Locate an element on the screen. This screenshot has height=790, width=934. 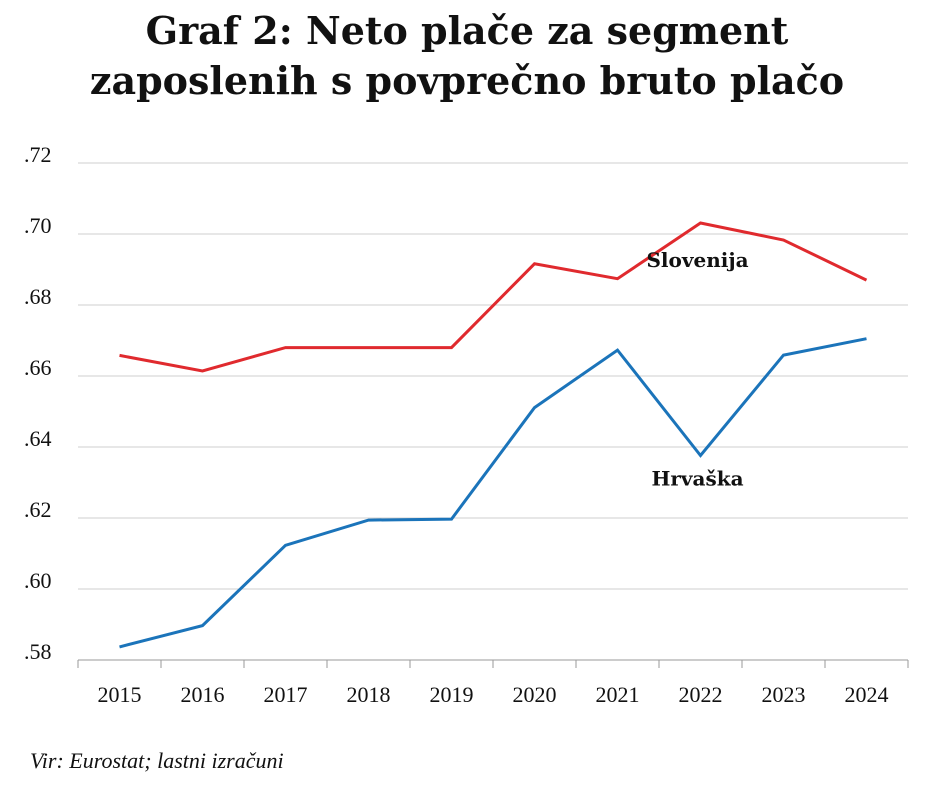
x-tick-label: 2021 is located at coordinates (618, 694).